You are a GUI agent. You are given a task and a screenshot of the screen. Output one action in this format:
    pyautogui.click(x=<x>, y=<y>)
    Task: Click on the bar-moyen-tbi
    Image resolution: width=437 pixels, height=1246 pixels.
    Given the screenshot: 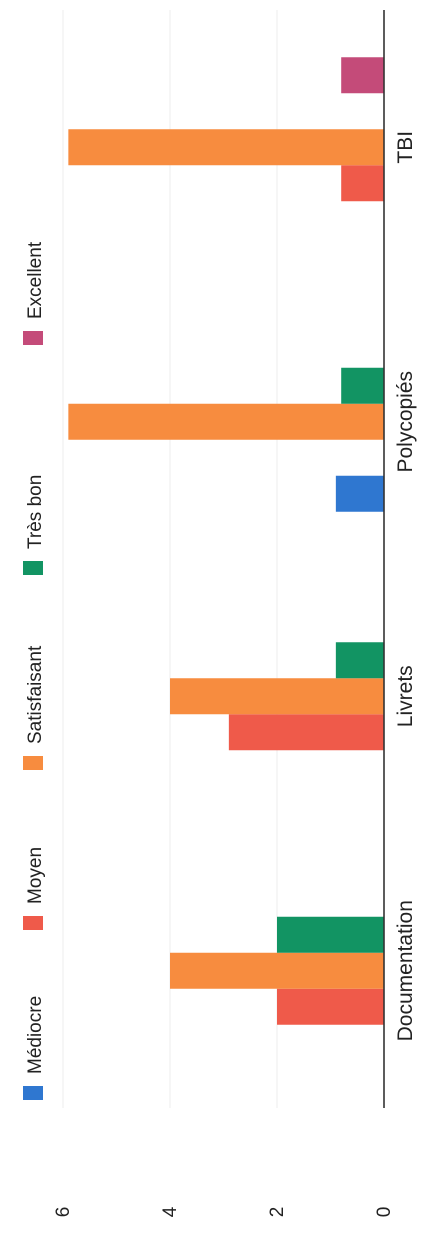 What is the action you would take?
    pyautogui.click(x=362, y=183)
    